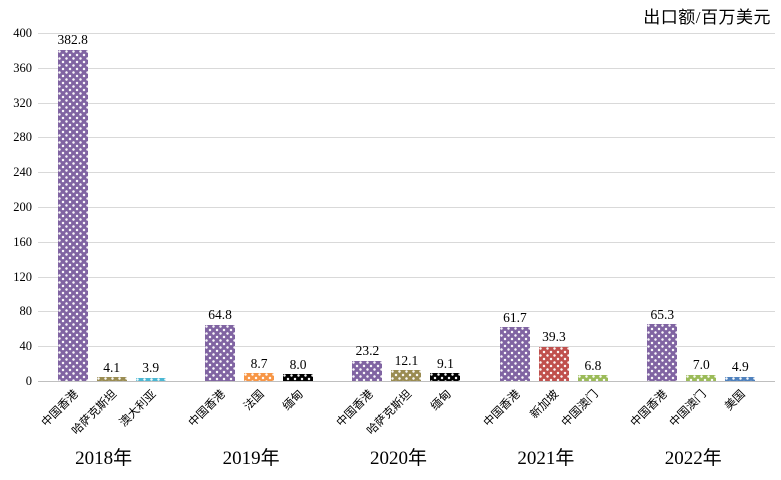 The height and width of the screenshot is (480, 781). Describe the element at coordinates (693, 458) in the screenshot. I see `year-label: 2022年` at that location.